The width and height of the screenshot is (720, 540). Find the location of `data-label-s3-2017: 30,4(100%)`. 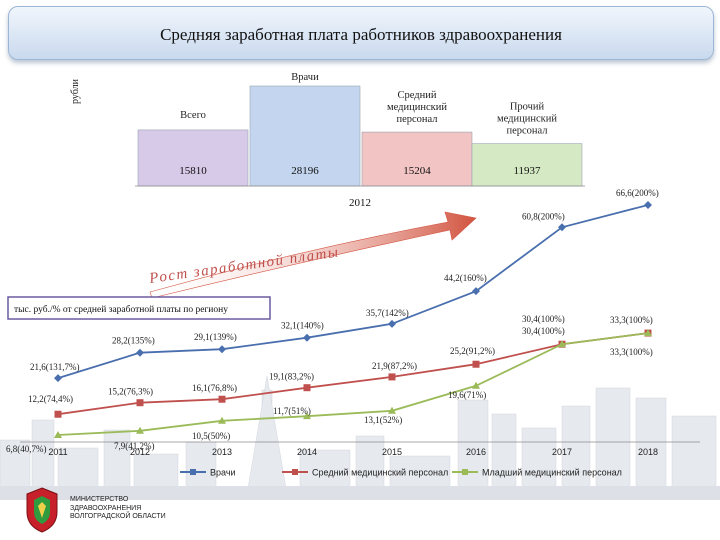

data-label-s3-2017: 30,4(100%) is located at coordinates (543, 319).